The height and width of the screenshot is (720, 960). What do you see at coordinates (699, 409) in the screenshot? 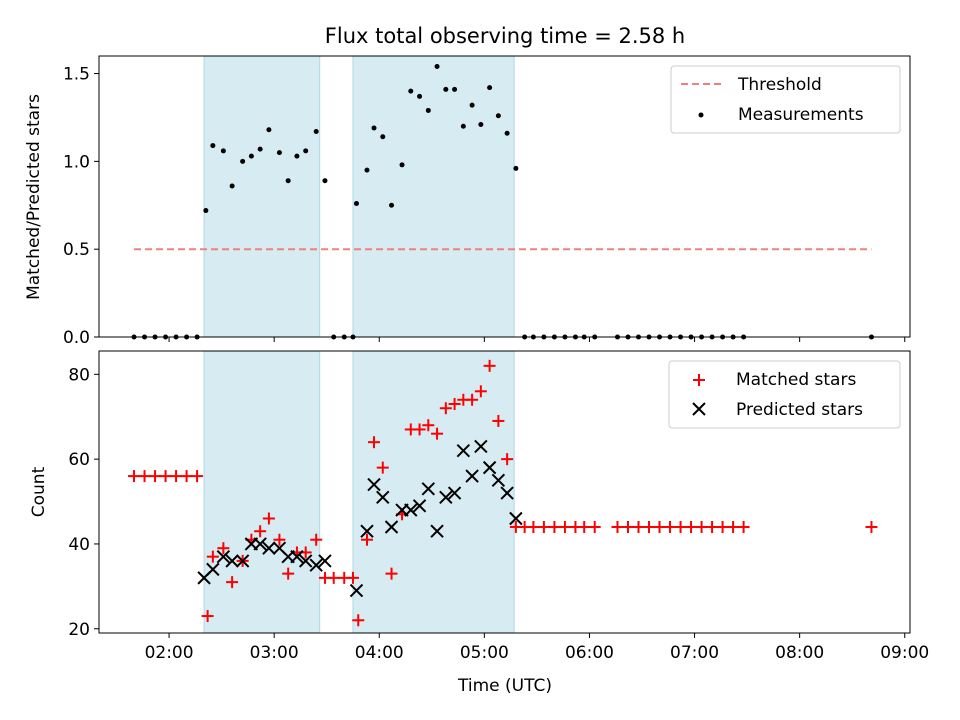
I see `legend-predicted-swatch` at bounding box center [699, 409].